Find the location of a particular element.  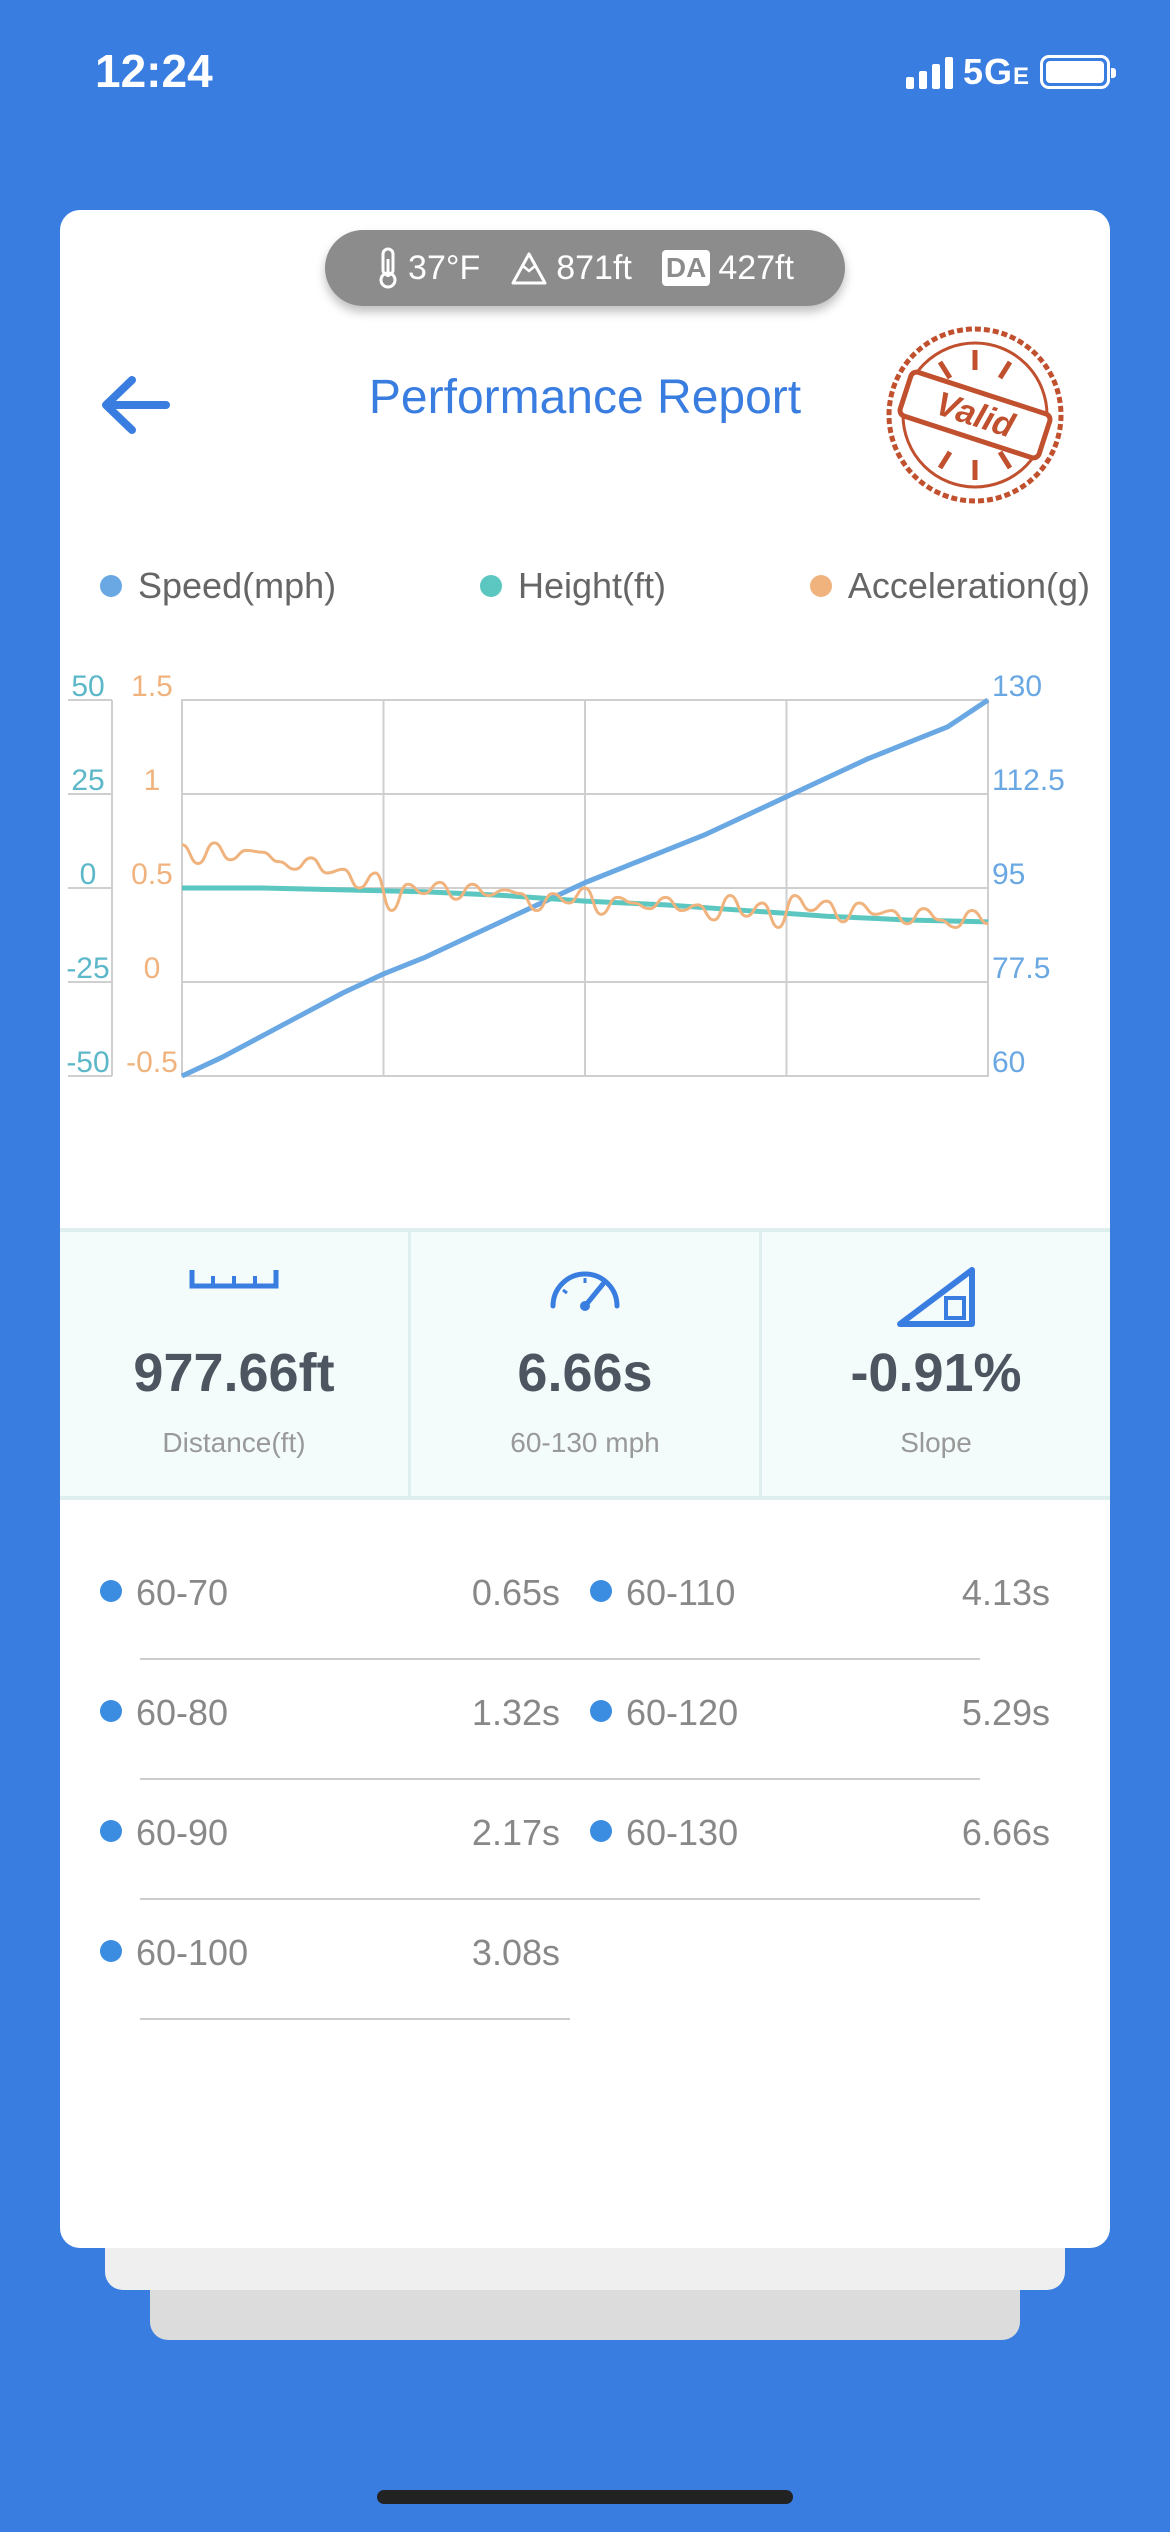

slope-icon is located at coordinates (936, 1297).